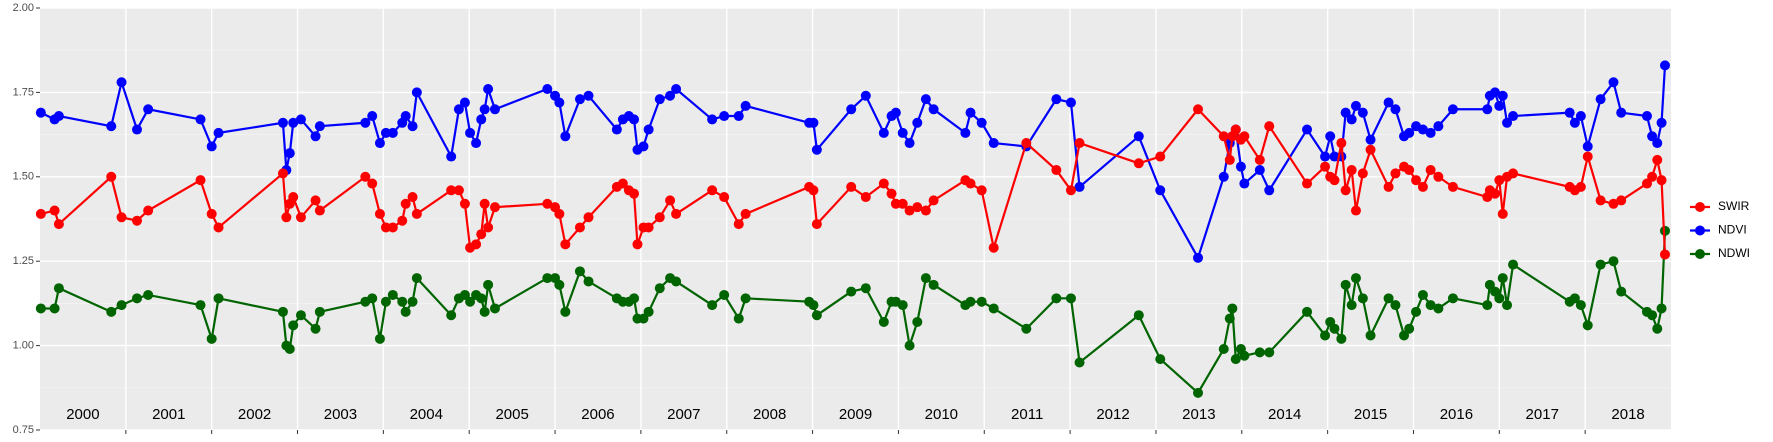  I want to click on legend-marker, so click(1700, 254).